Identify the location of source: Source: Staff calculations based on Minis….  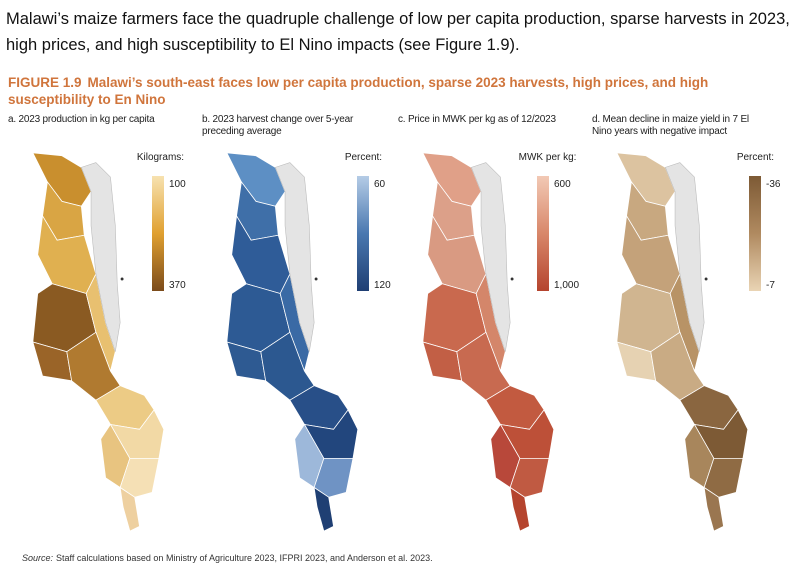
(227, 558).